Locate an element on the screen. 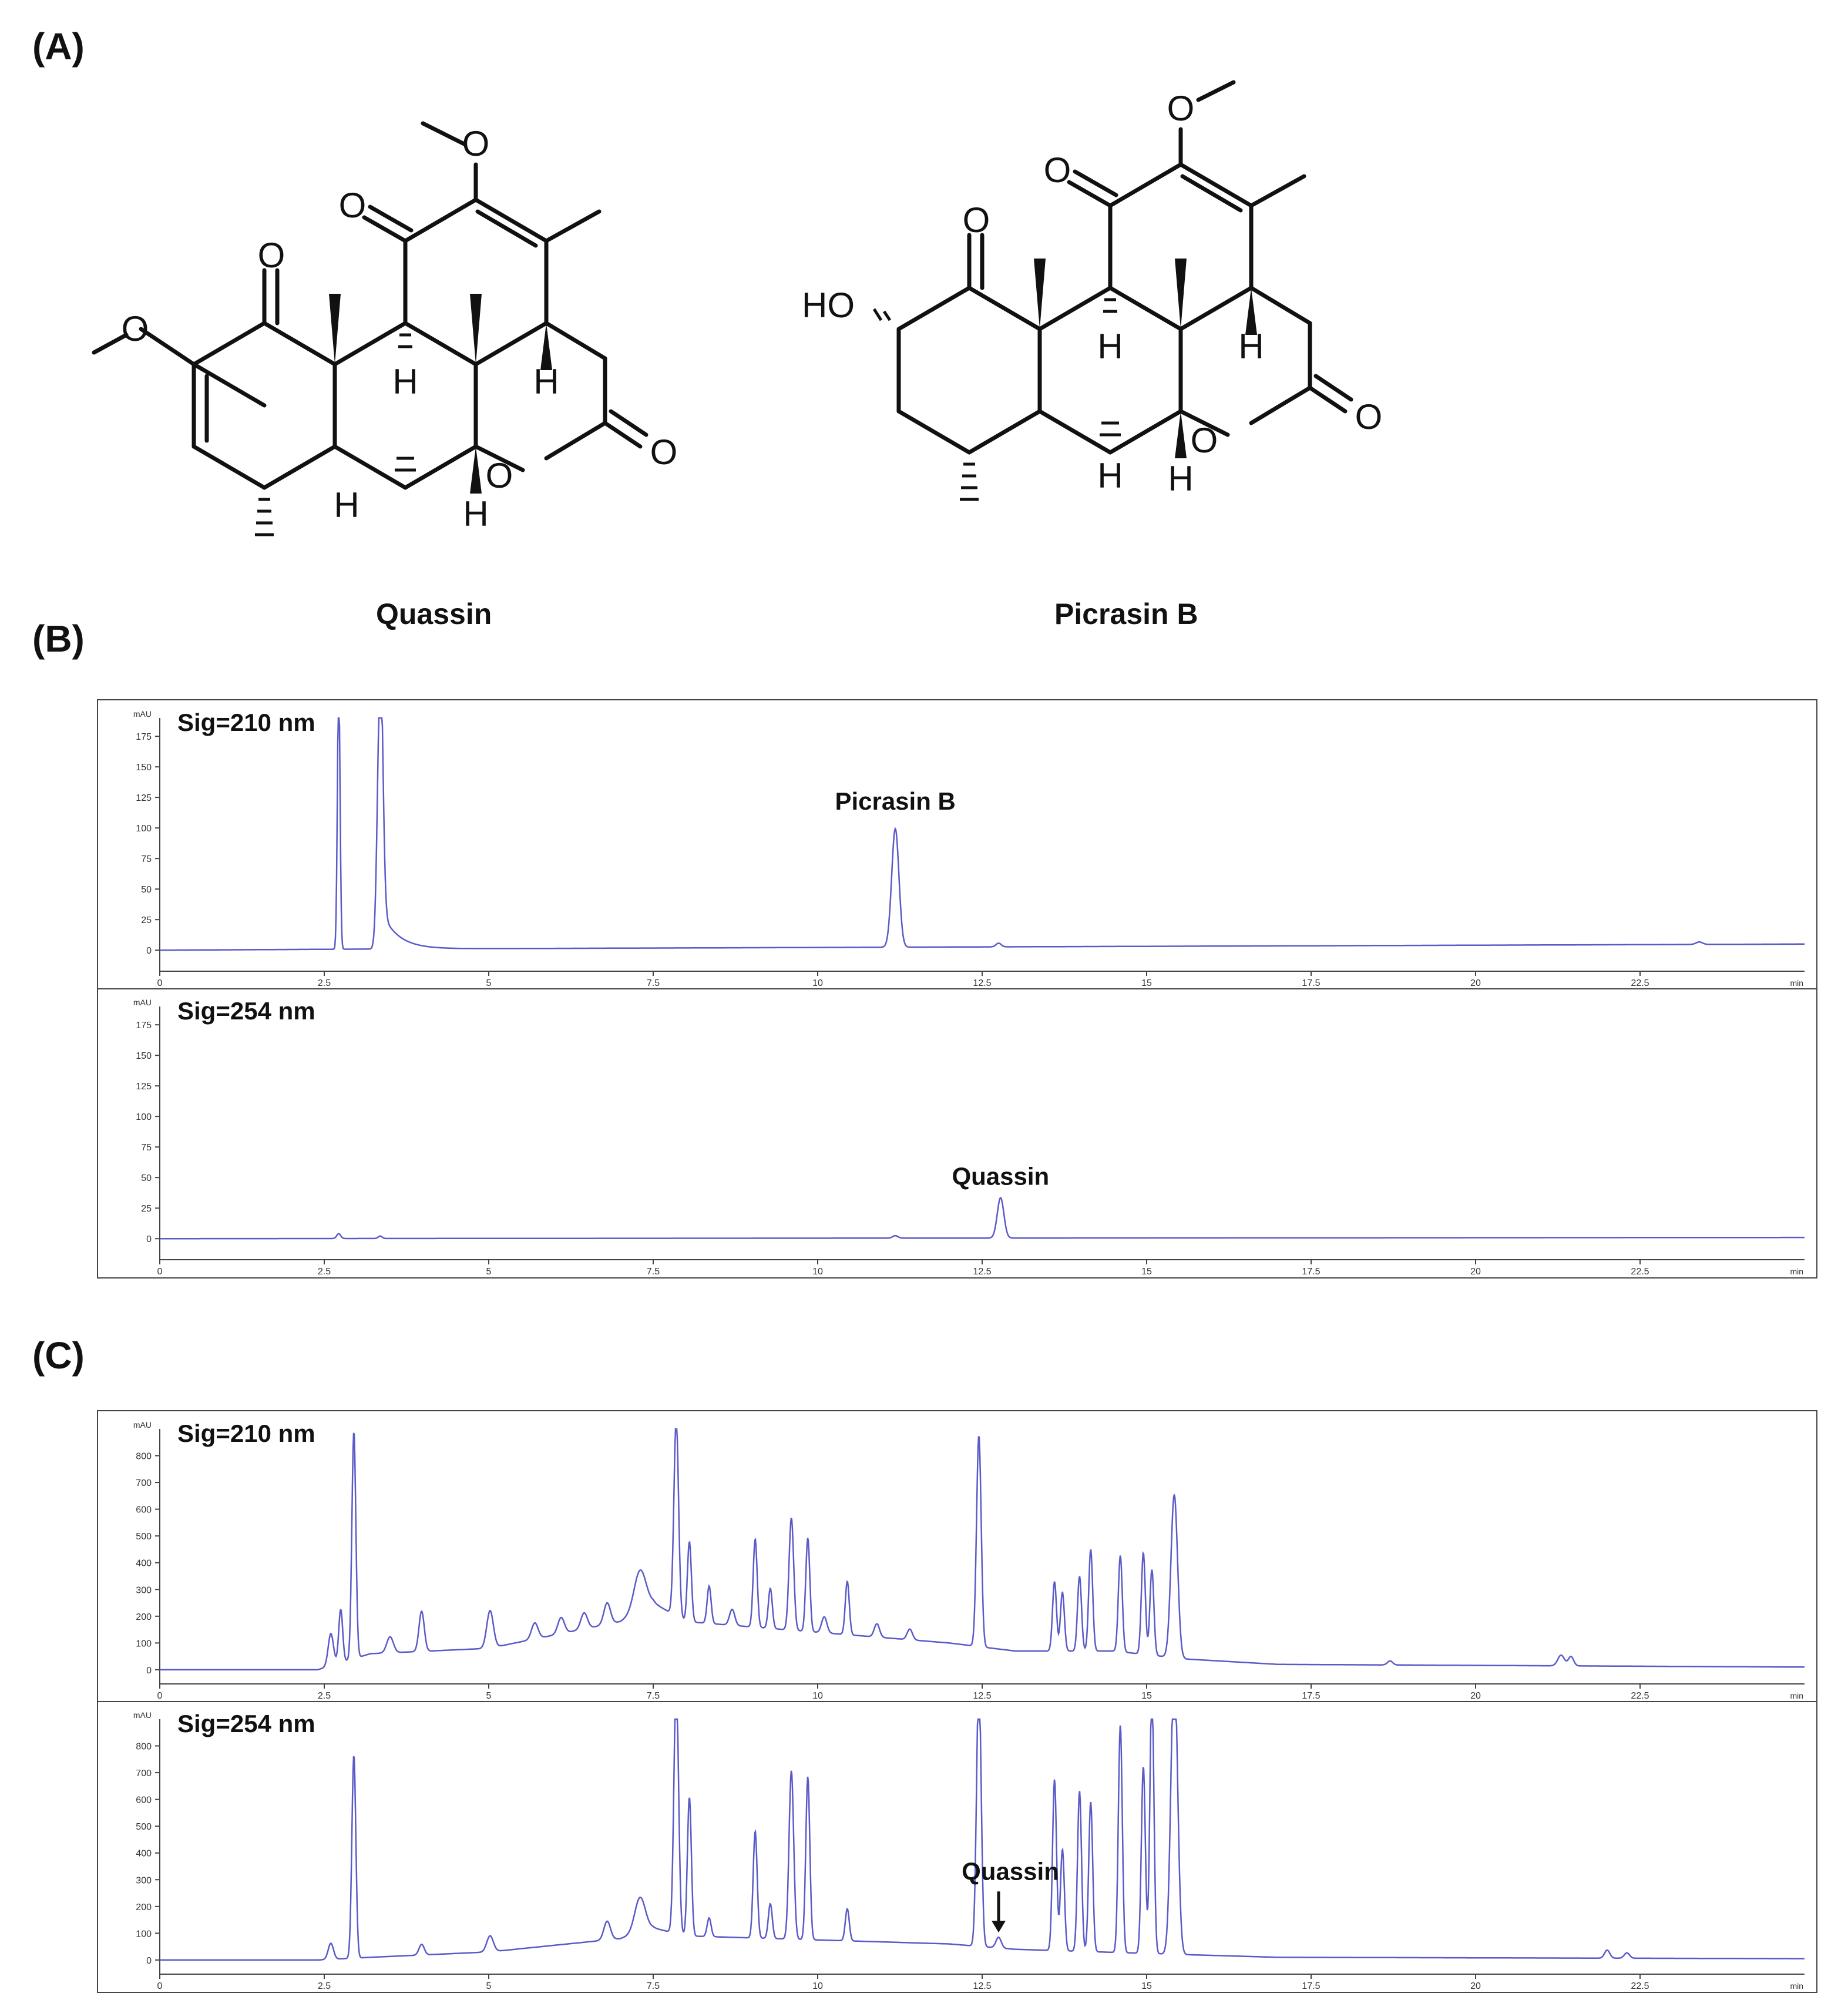 The width and height of the screenshot is (1848, 2010). panel-b-2-x-tick-label: 2.5 is located at coordinates (324, 1272).